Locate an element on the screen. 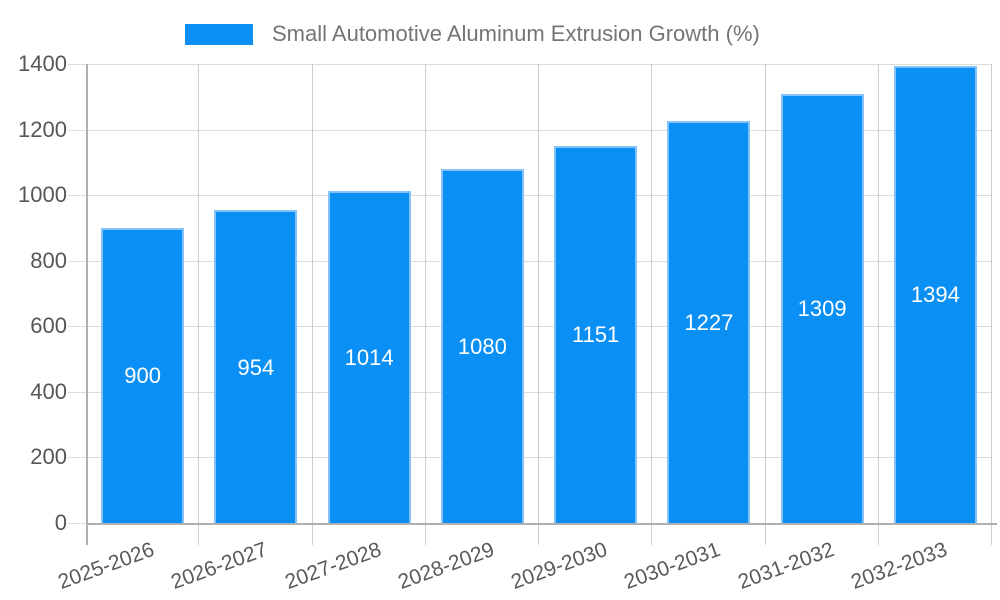  y-axis-line is located at coordinates (87, 304).